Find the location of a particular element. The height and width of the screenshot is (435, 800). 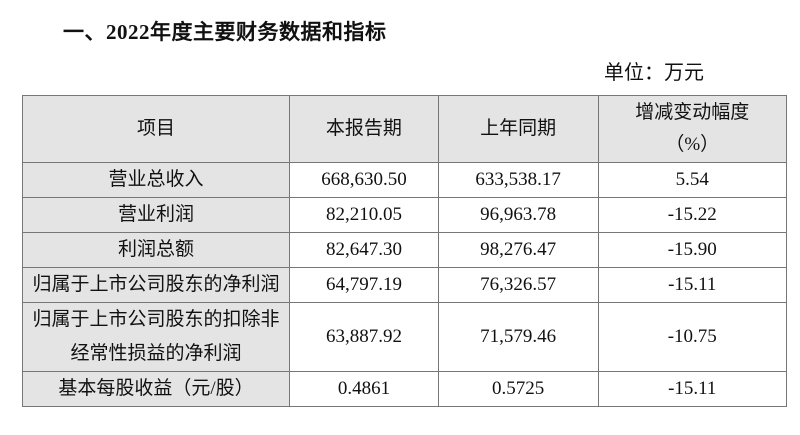

row-prior: 98,276.47 is located at coordinates (518, 250).